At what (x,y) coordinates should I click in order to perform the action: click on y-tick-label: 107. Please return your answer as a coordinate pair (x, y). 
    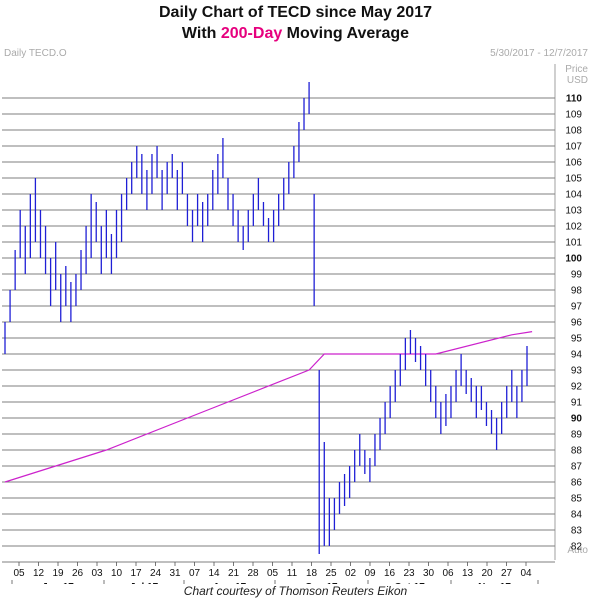
    Looking at the image, I should click on (573, 147).